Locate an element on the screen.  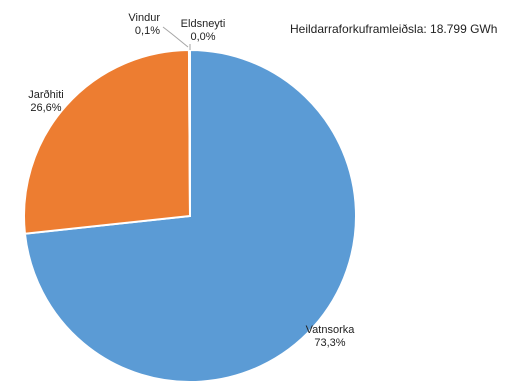
slice-name: Vindur is located at coordinates (144, 18).